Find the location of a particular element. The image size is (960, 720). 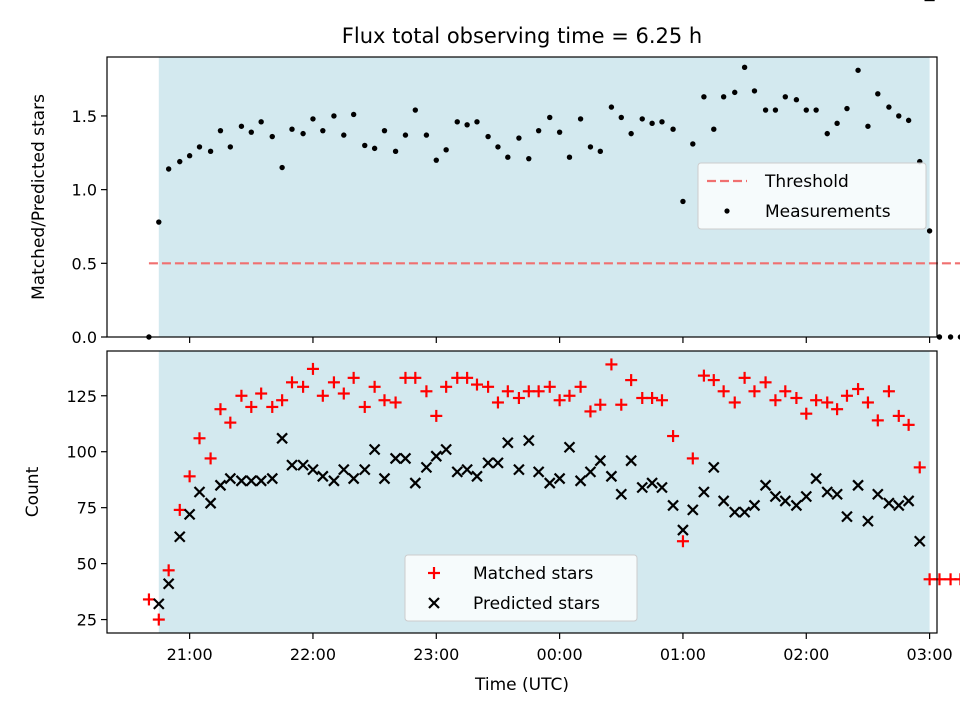

x-tick-label: 03:00 is located at coordinates (930, 654).